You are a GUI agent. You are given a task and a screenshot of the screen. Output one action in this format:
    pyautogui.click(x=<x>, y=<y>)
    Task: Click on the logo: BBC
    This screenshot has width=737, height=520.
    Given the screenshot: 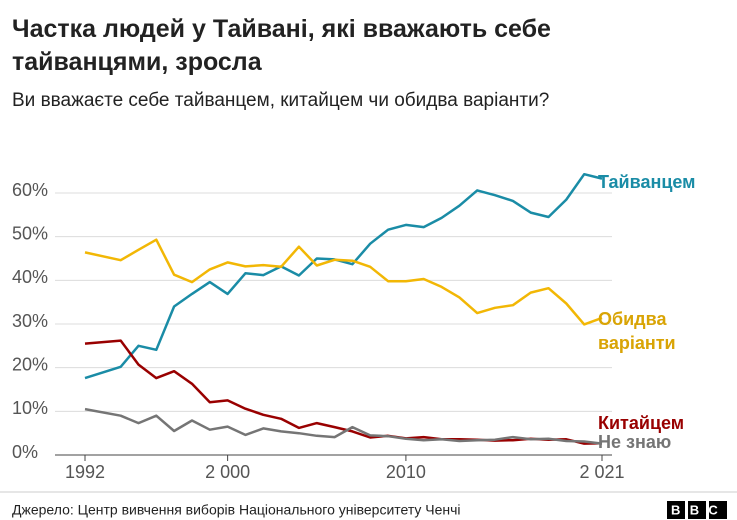 What is the action you would take?
    pyautogui.click(x=699, y=509)
    